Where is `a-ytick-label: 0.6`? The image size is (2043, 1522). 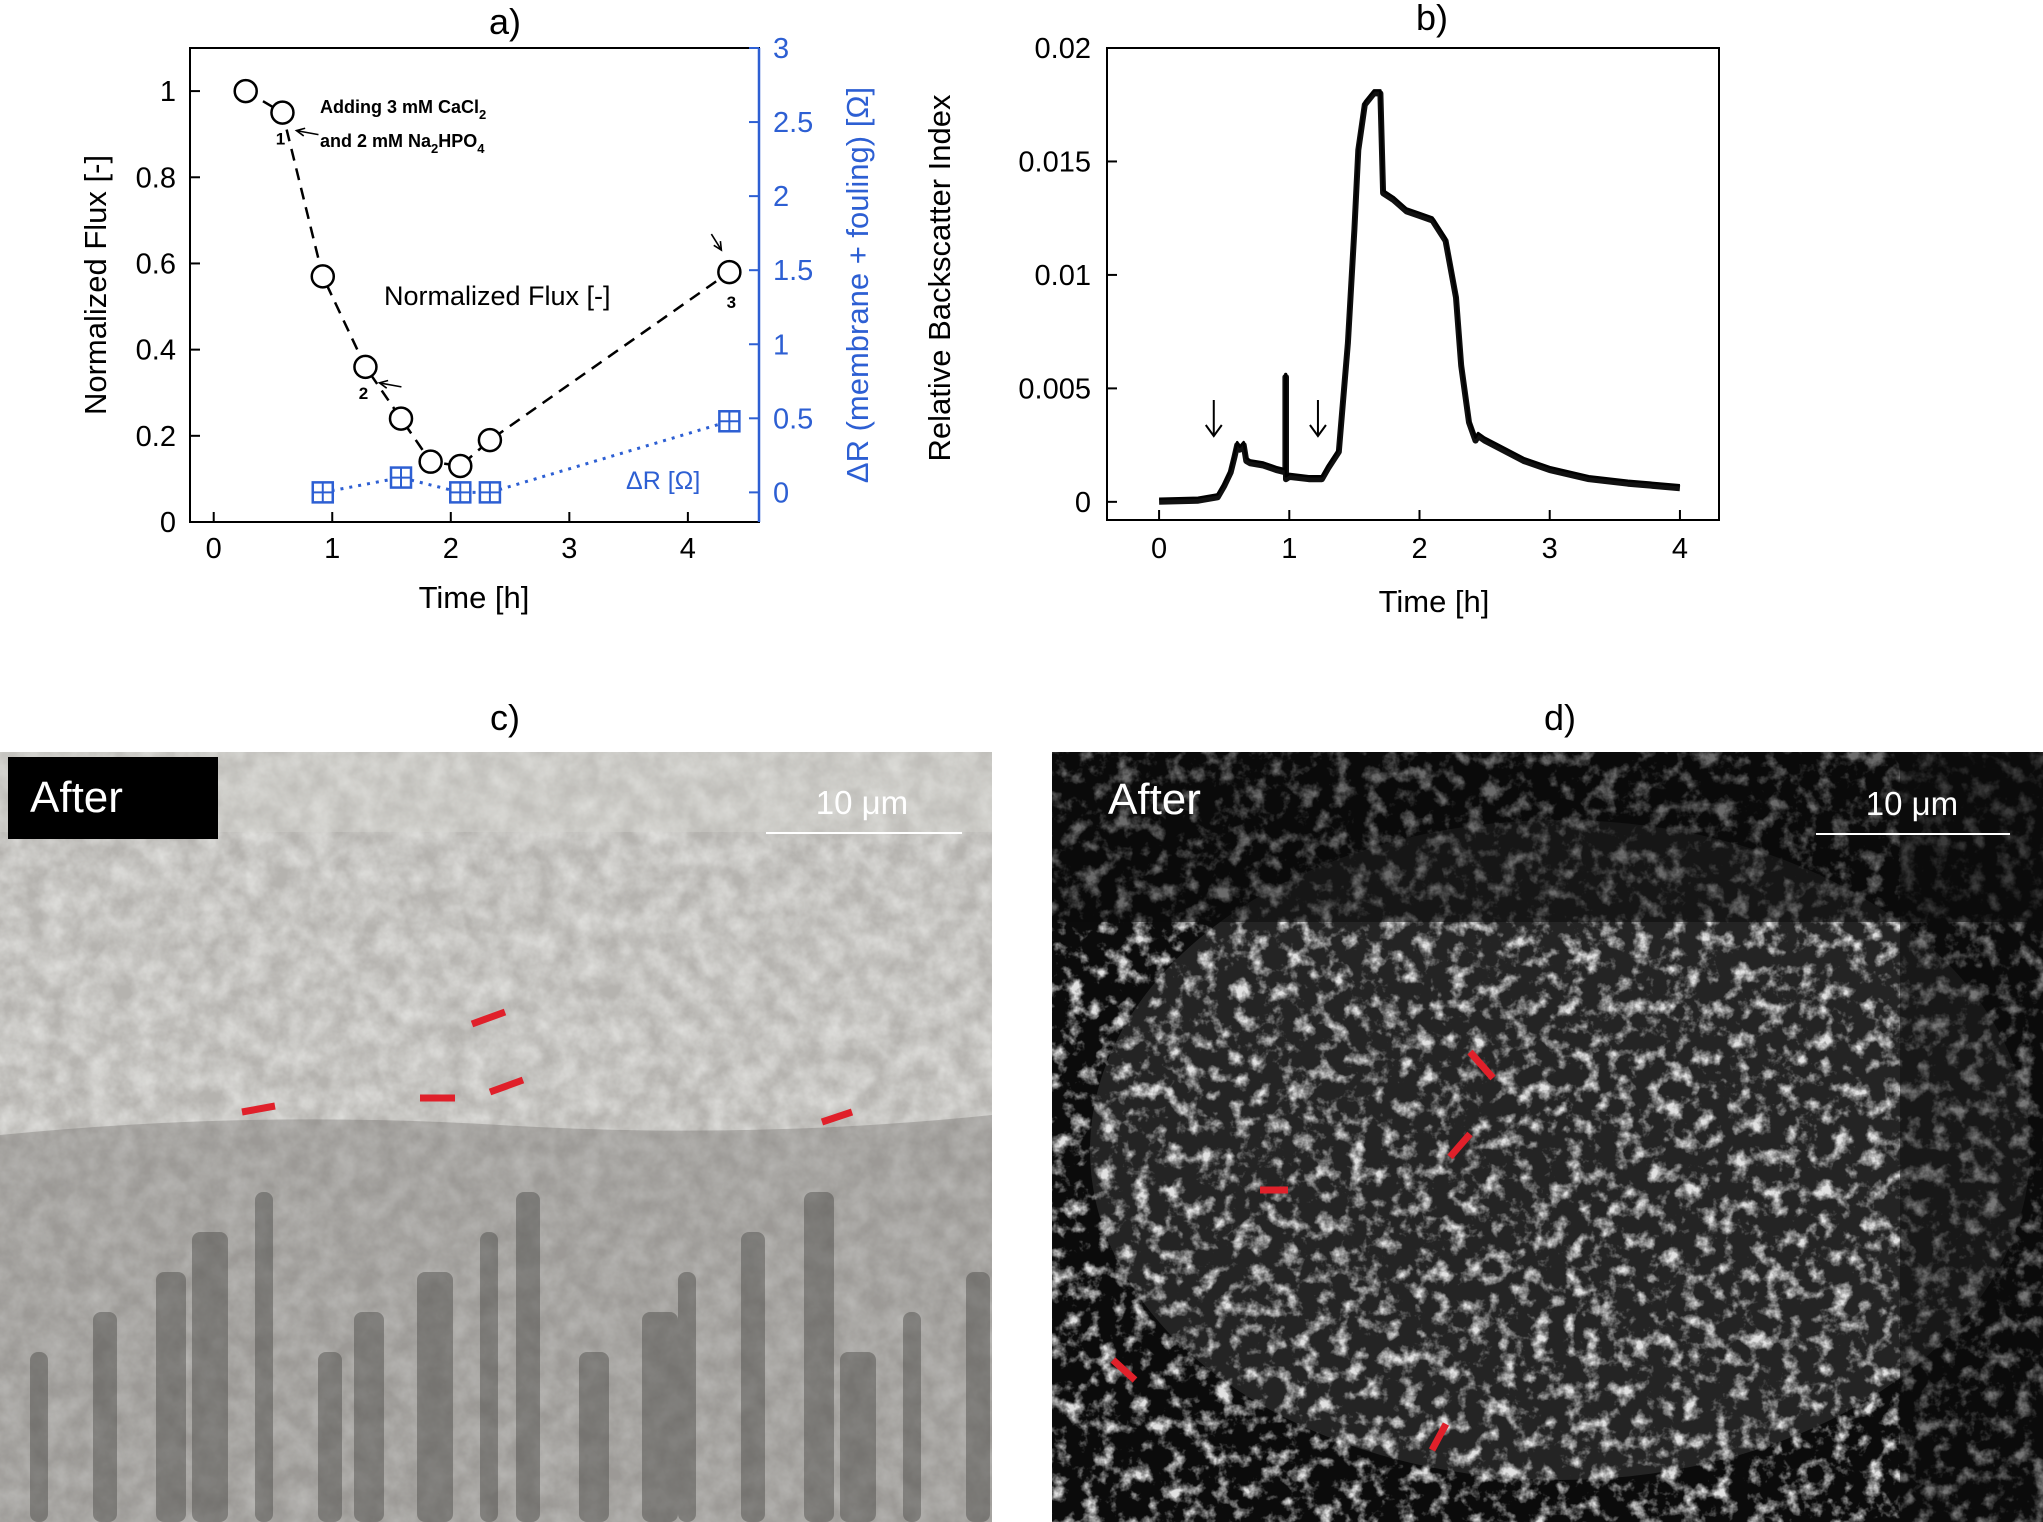 a-ytick-label: 0.6 is located at coordinates (156, 264).